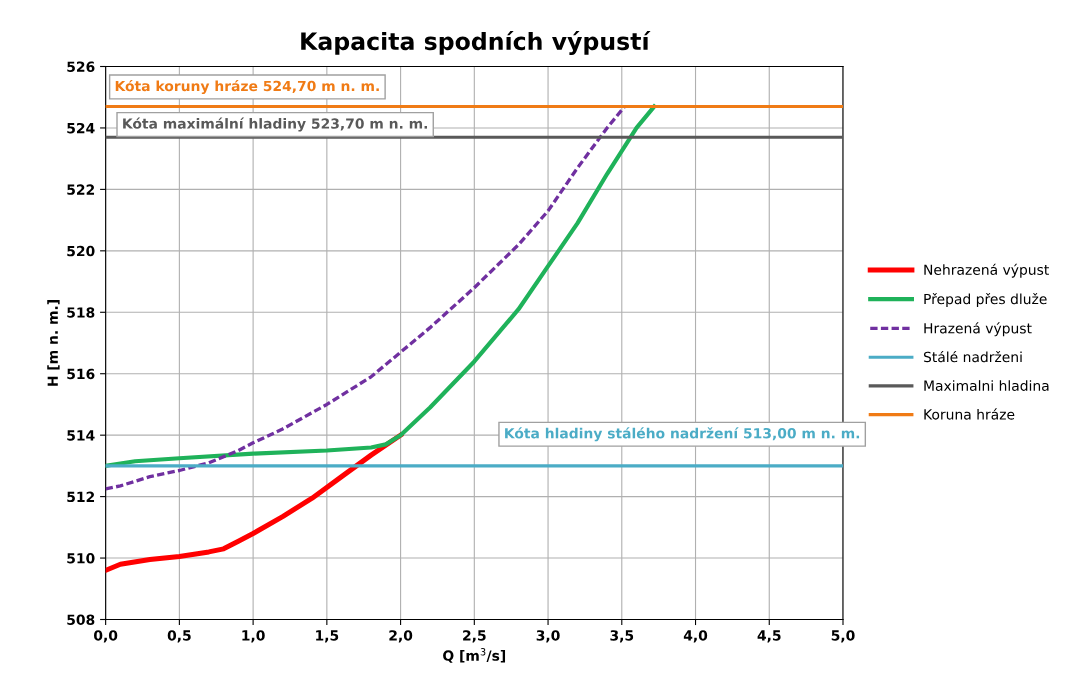 The height and width of the screenshot is (700, 1078). Describe the element at coordinates (476, 42) in the screenshot. I see `chart-title: Kapacita spodních výpustí` at that location.